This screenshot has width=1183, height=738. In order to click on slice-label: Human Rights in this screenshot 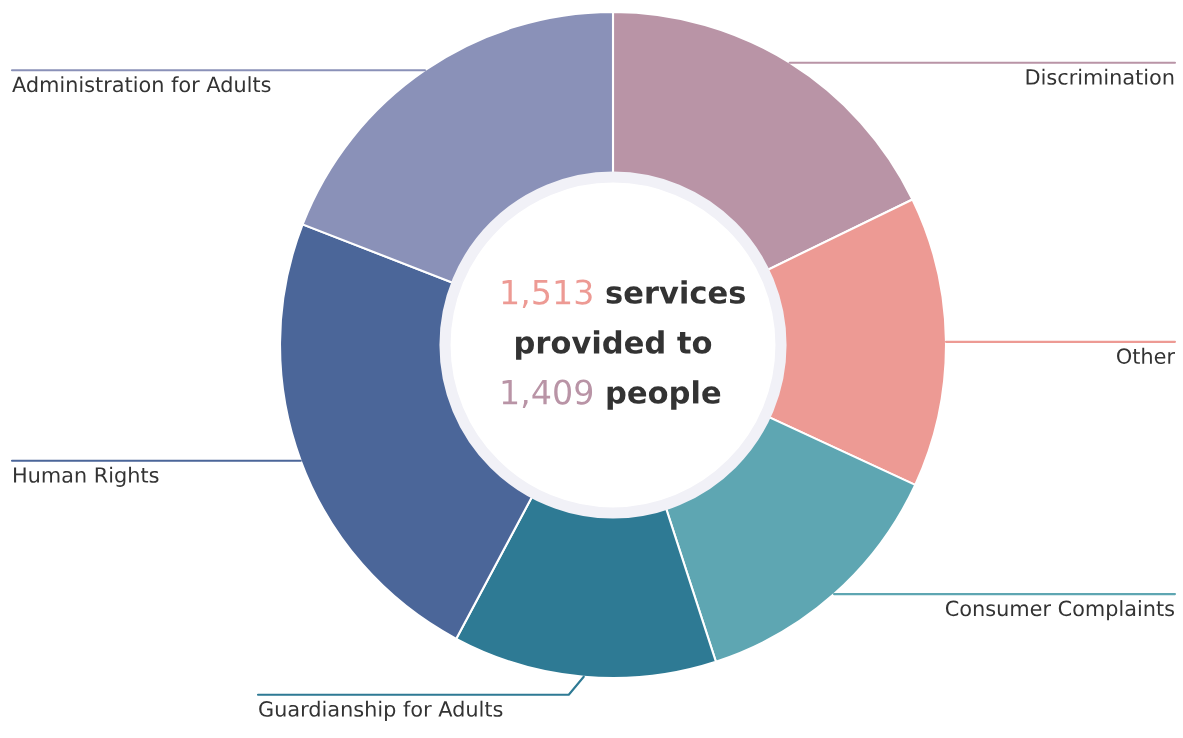, I will do `click(86, 476)`.